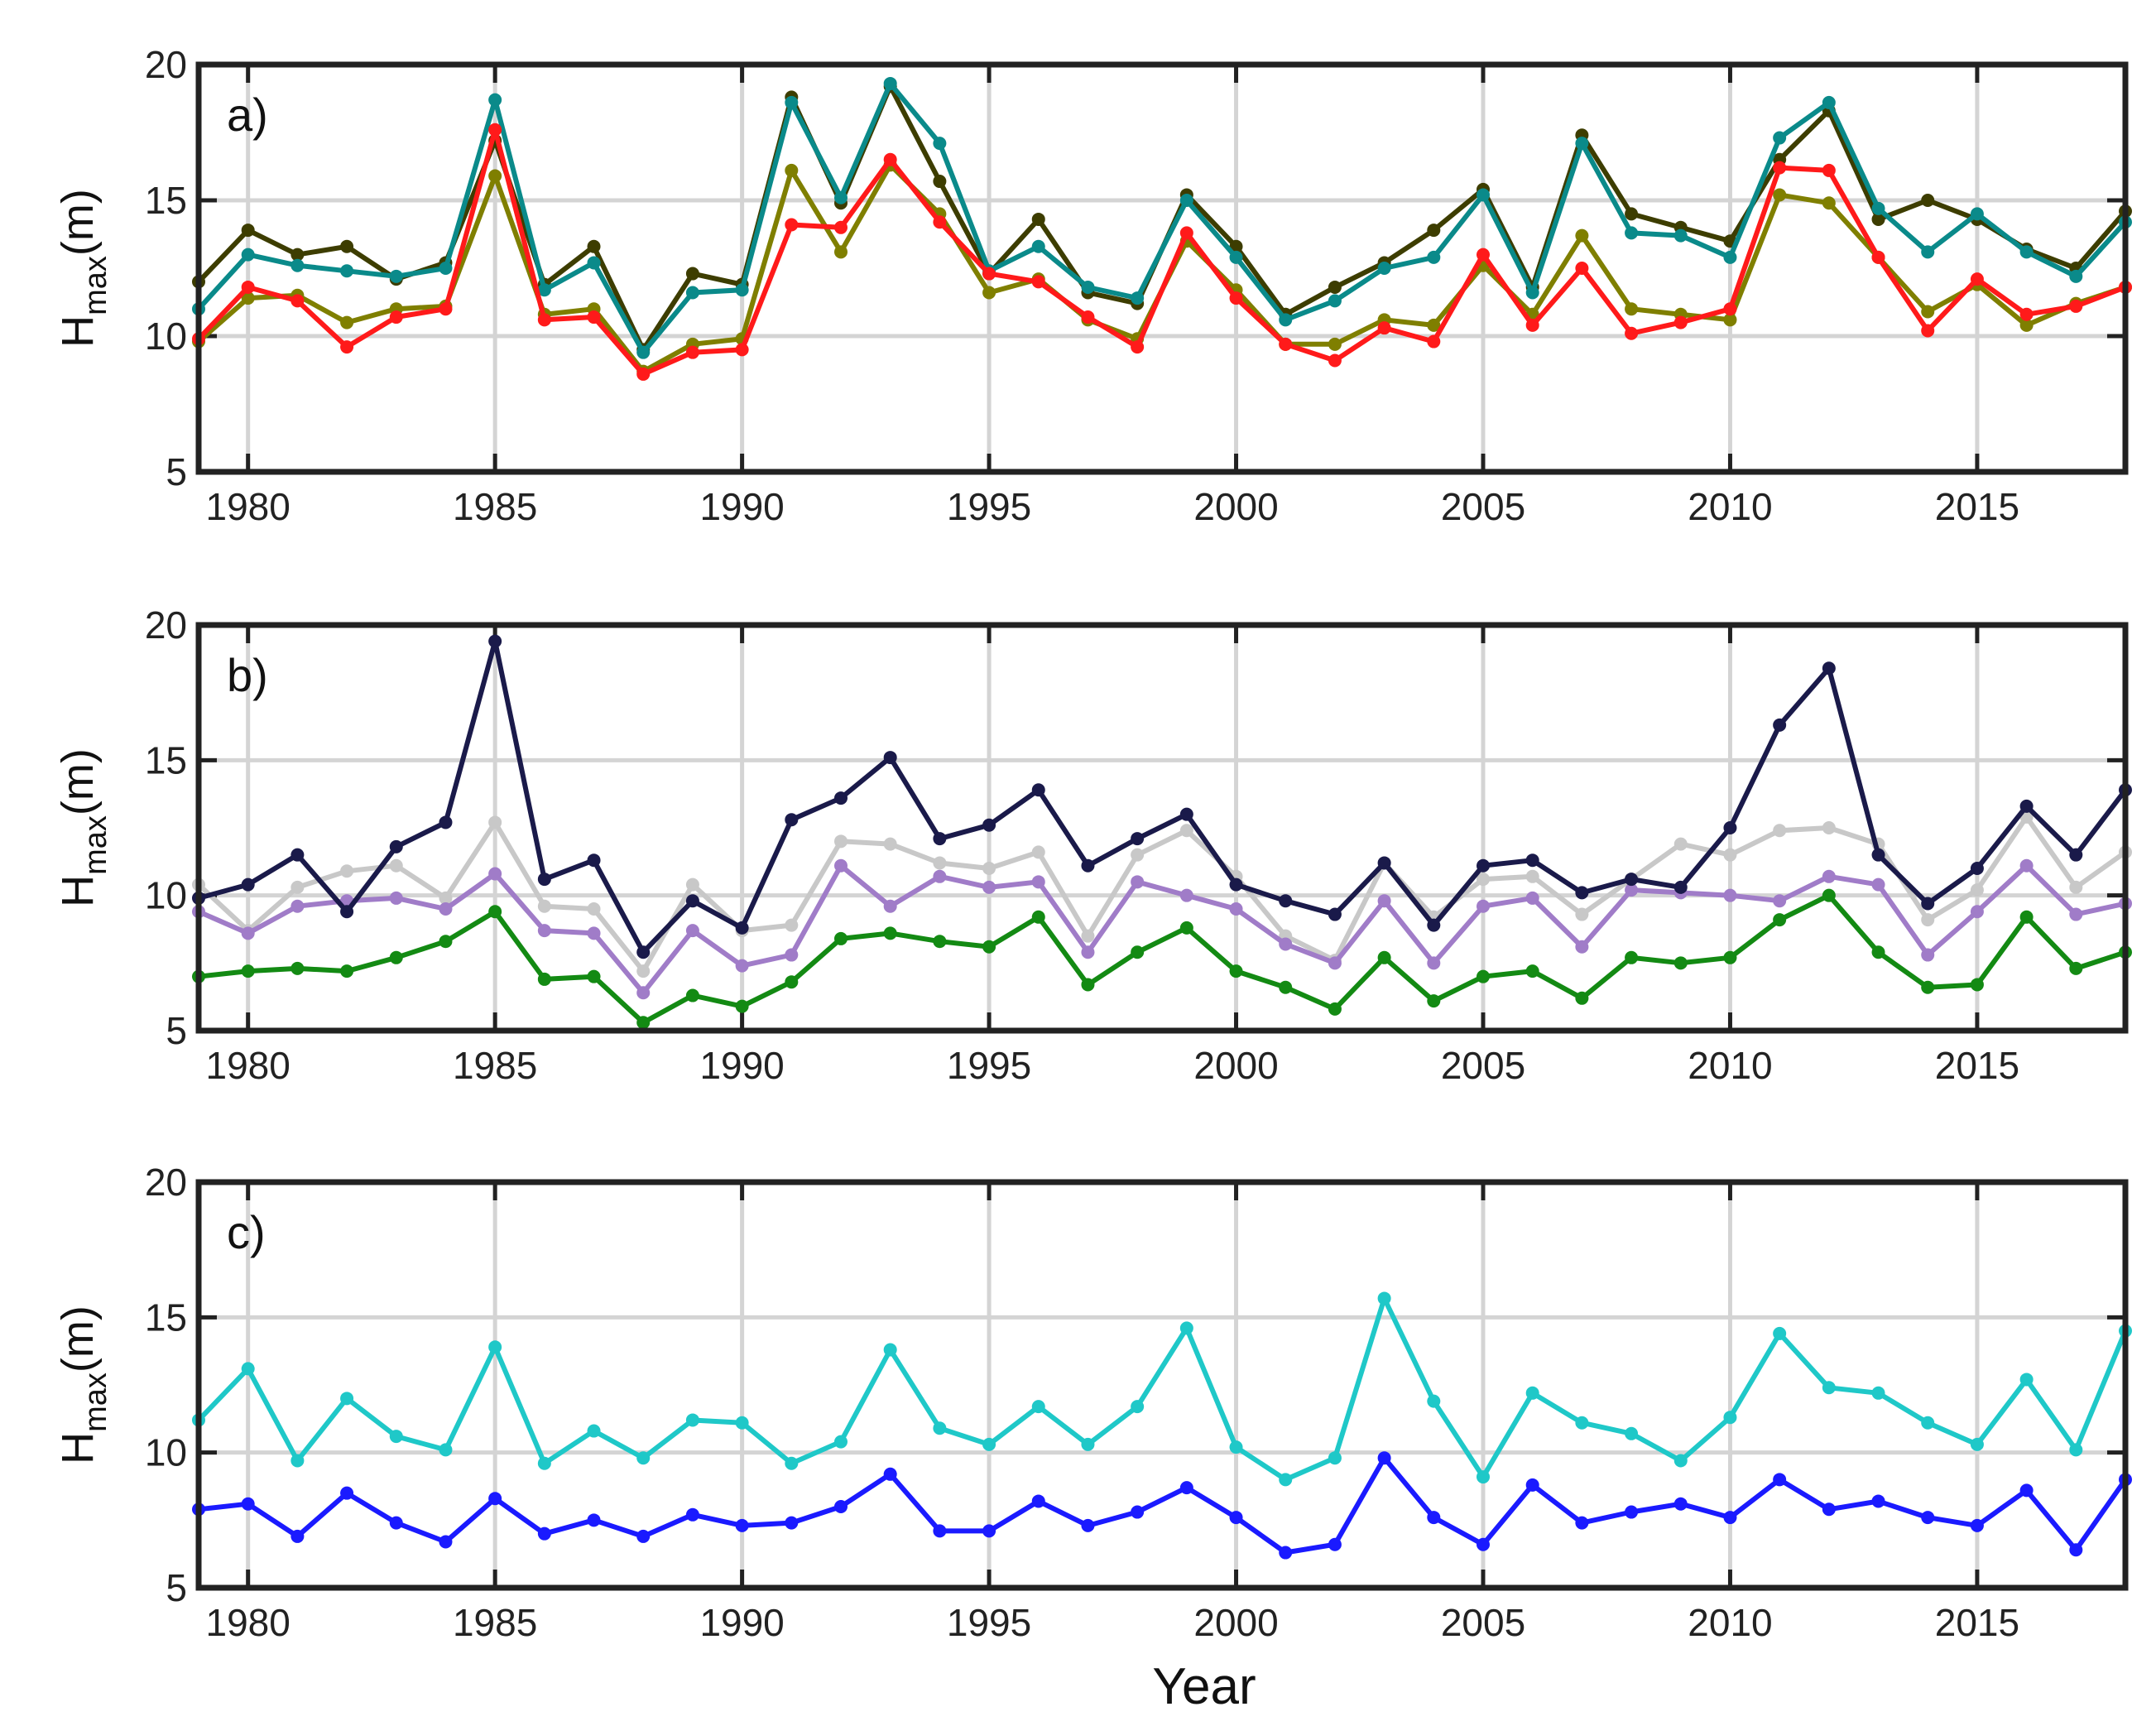 The height and width of the screenshot is (1726, 2156). I want to click on x-tick-label: 1980, so click(248, 506).